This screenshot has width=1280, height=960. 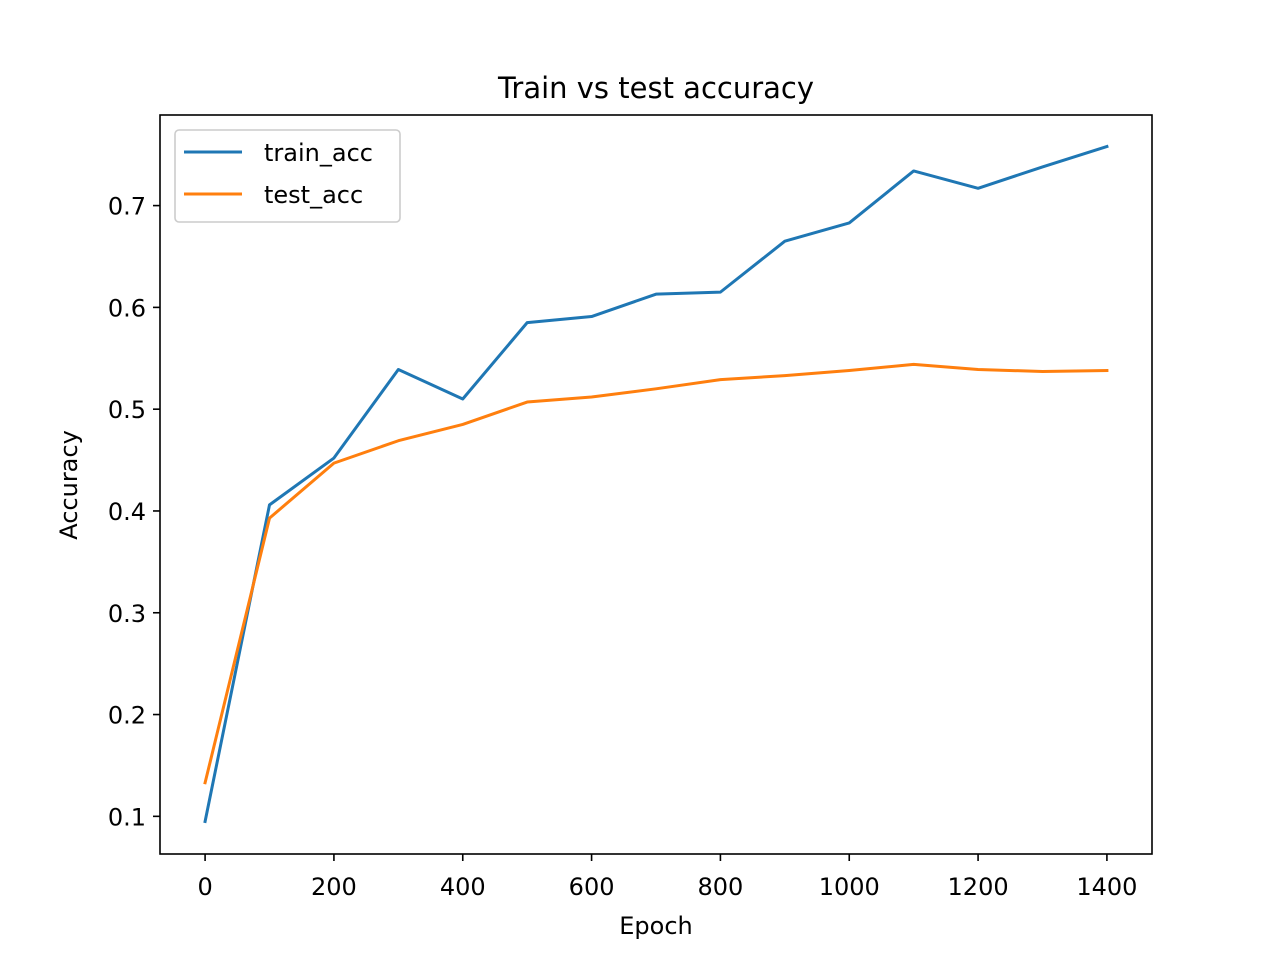 I want to click on y-tick-label: 0.6, so click(x=127, y=308).